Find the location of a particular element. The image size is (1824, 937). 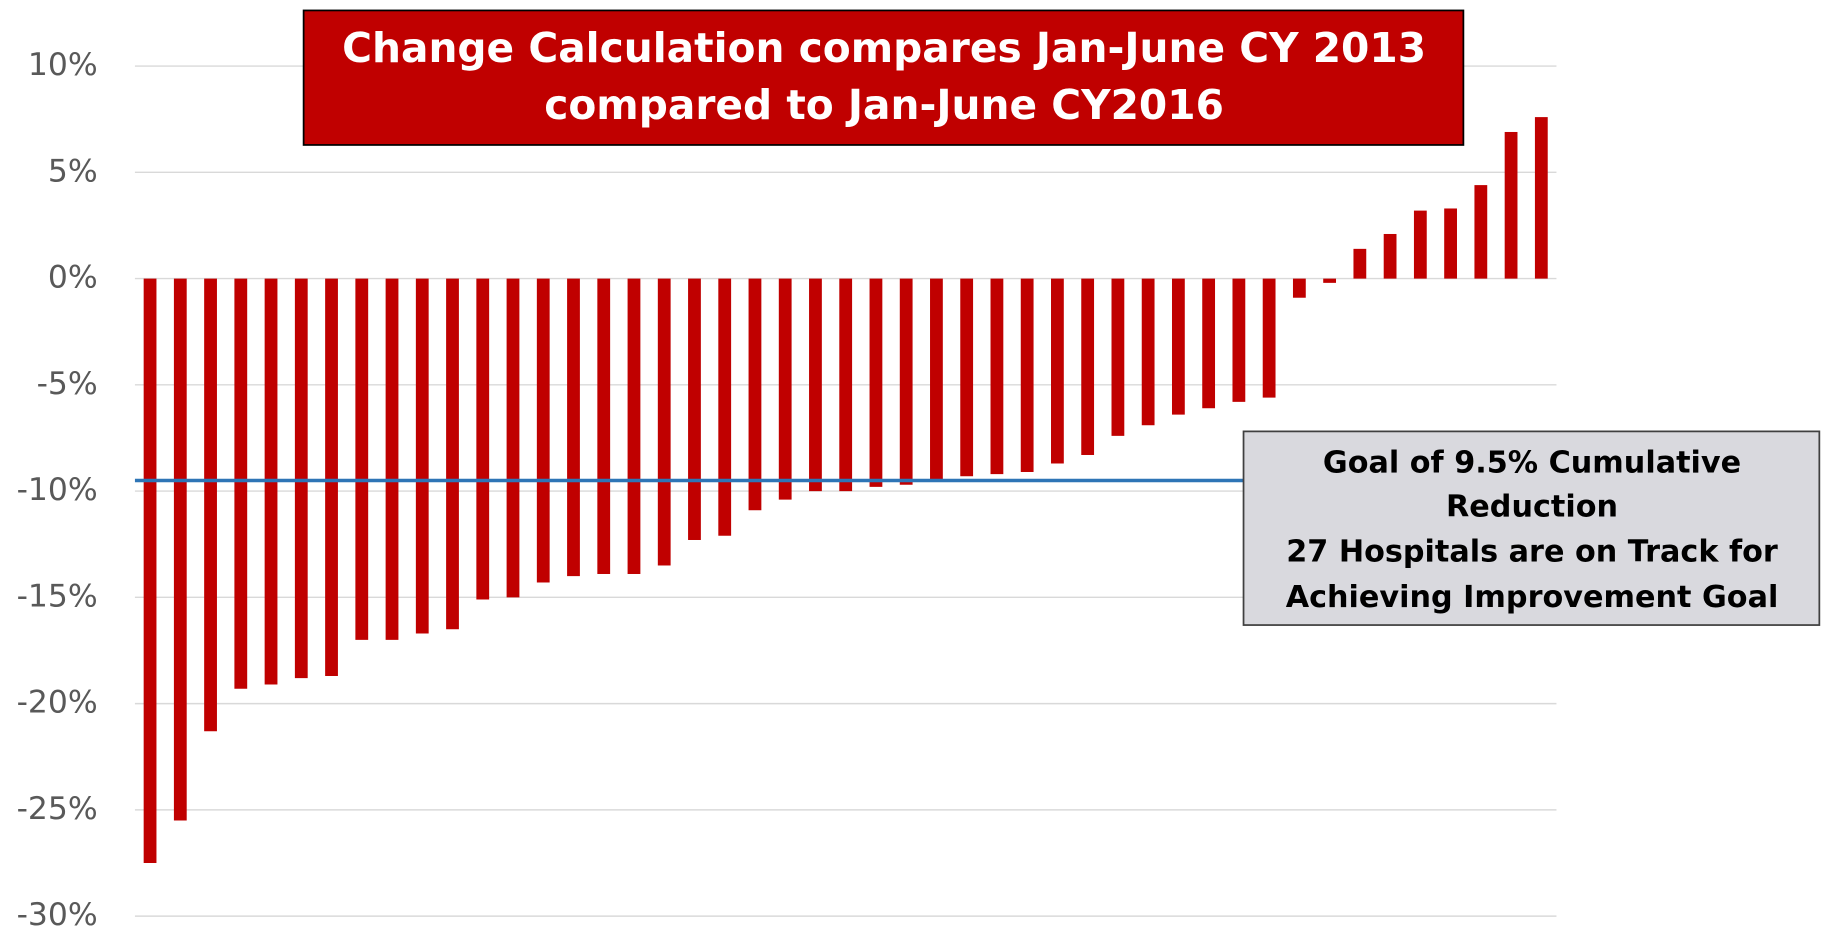

y-tick-label: -25% is located at coordinates (57, 809).